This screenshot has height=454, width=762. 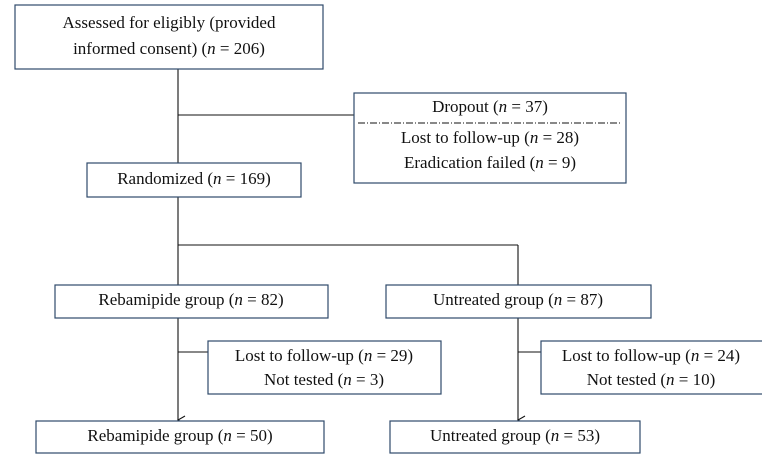 What do you see at coordinates (582, 299) in the screenshot?
I see `label-part: = 87)` at bounding box center [582, 299].